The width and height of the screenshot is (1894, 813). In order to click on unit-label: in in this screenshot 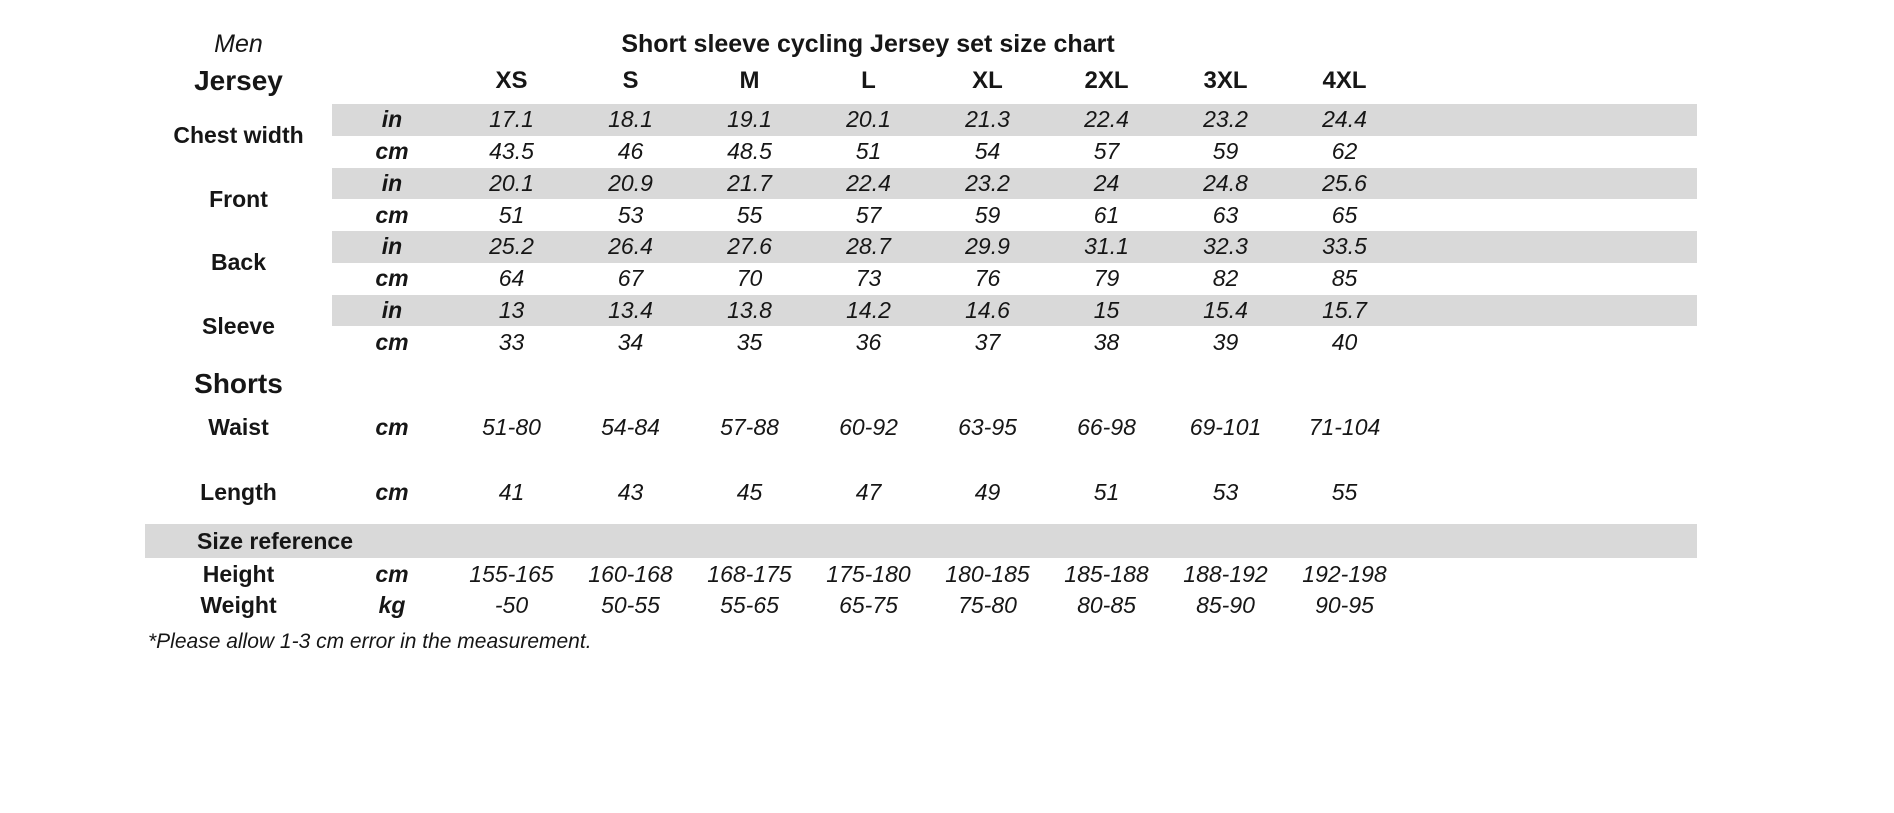, I will do `click(392, 246)`.